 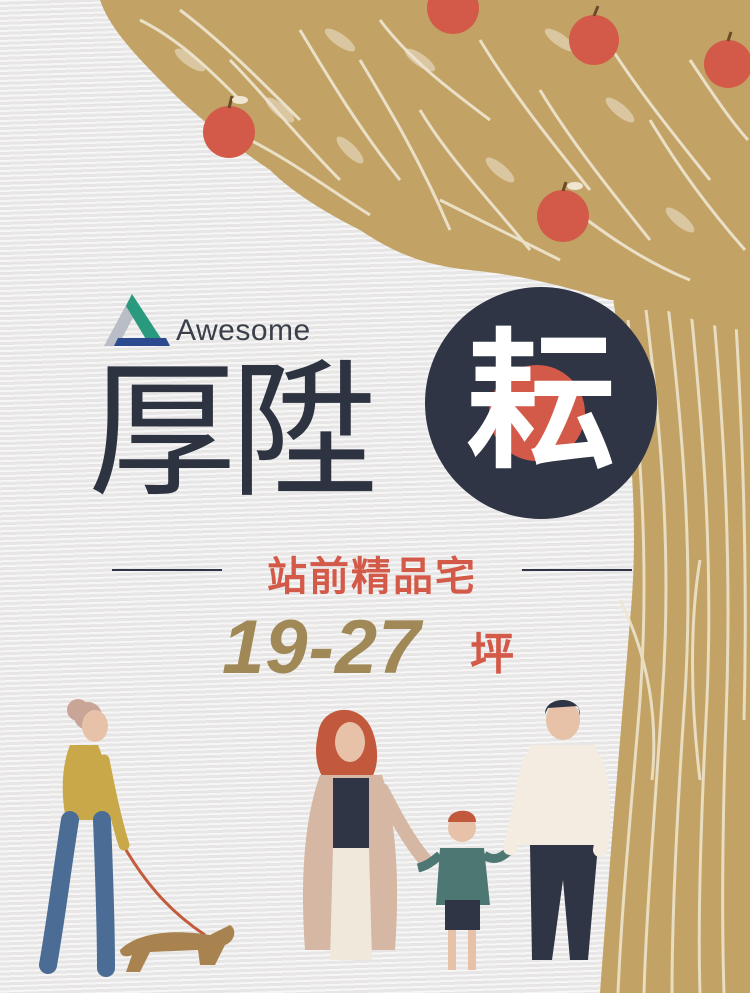 I want to click on title-badge: 耘, so click(x=541, y=403).